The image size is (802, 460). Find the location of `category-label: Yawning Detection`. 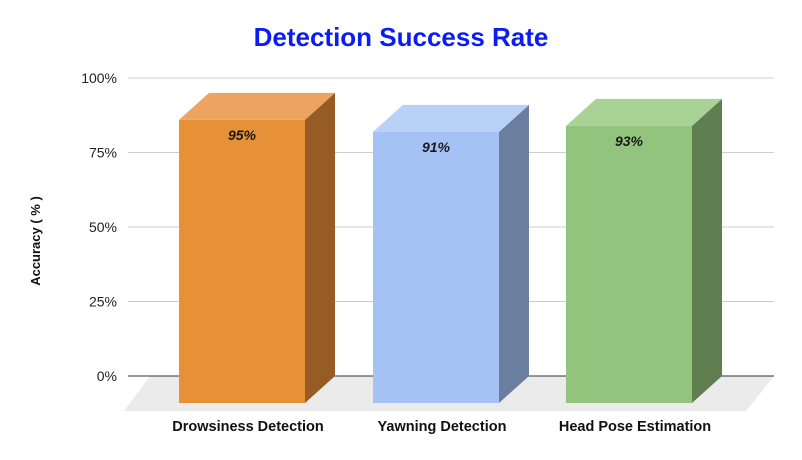

category-label: Yawning Detection is located at coordinates (442, 427).